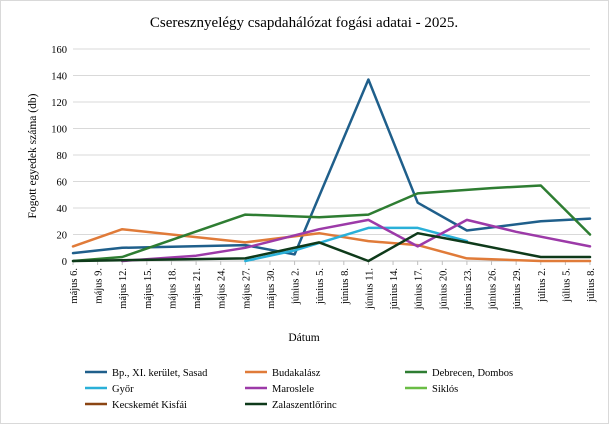 This screenshot has width=609, height=428. I want to click on x-tick-label: május 6., so click(74, 286).